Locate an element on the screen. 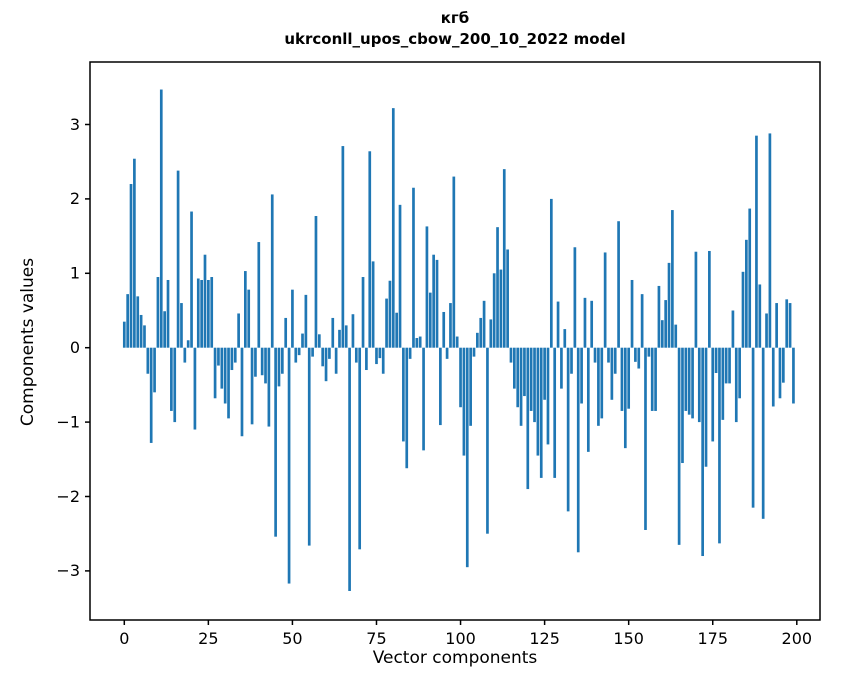 This screenshot has width=847, height=696. x-tick-label: 25 is located at coordinates (208, 638).